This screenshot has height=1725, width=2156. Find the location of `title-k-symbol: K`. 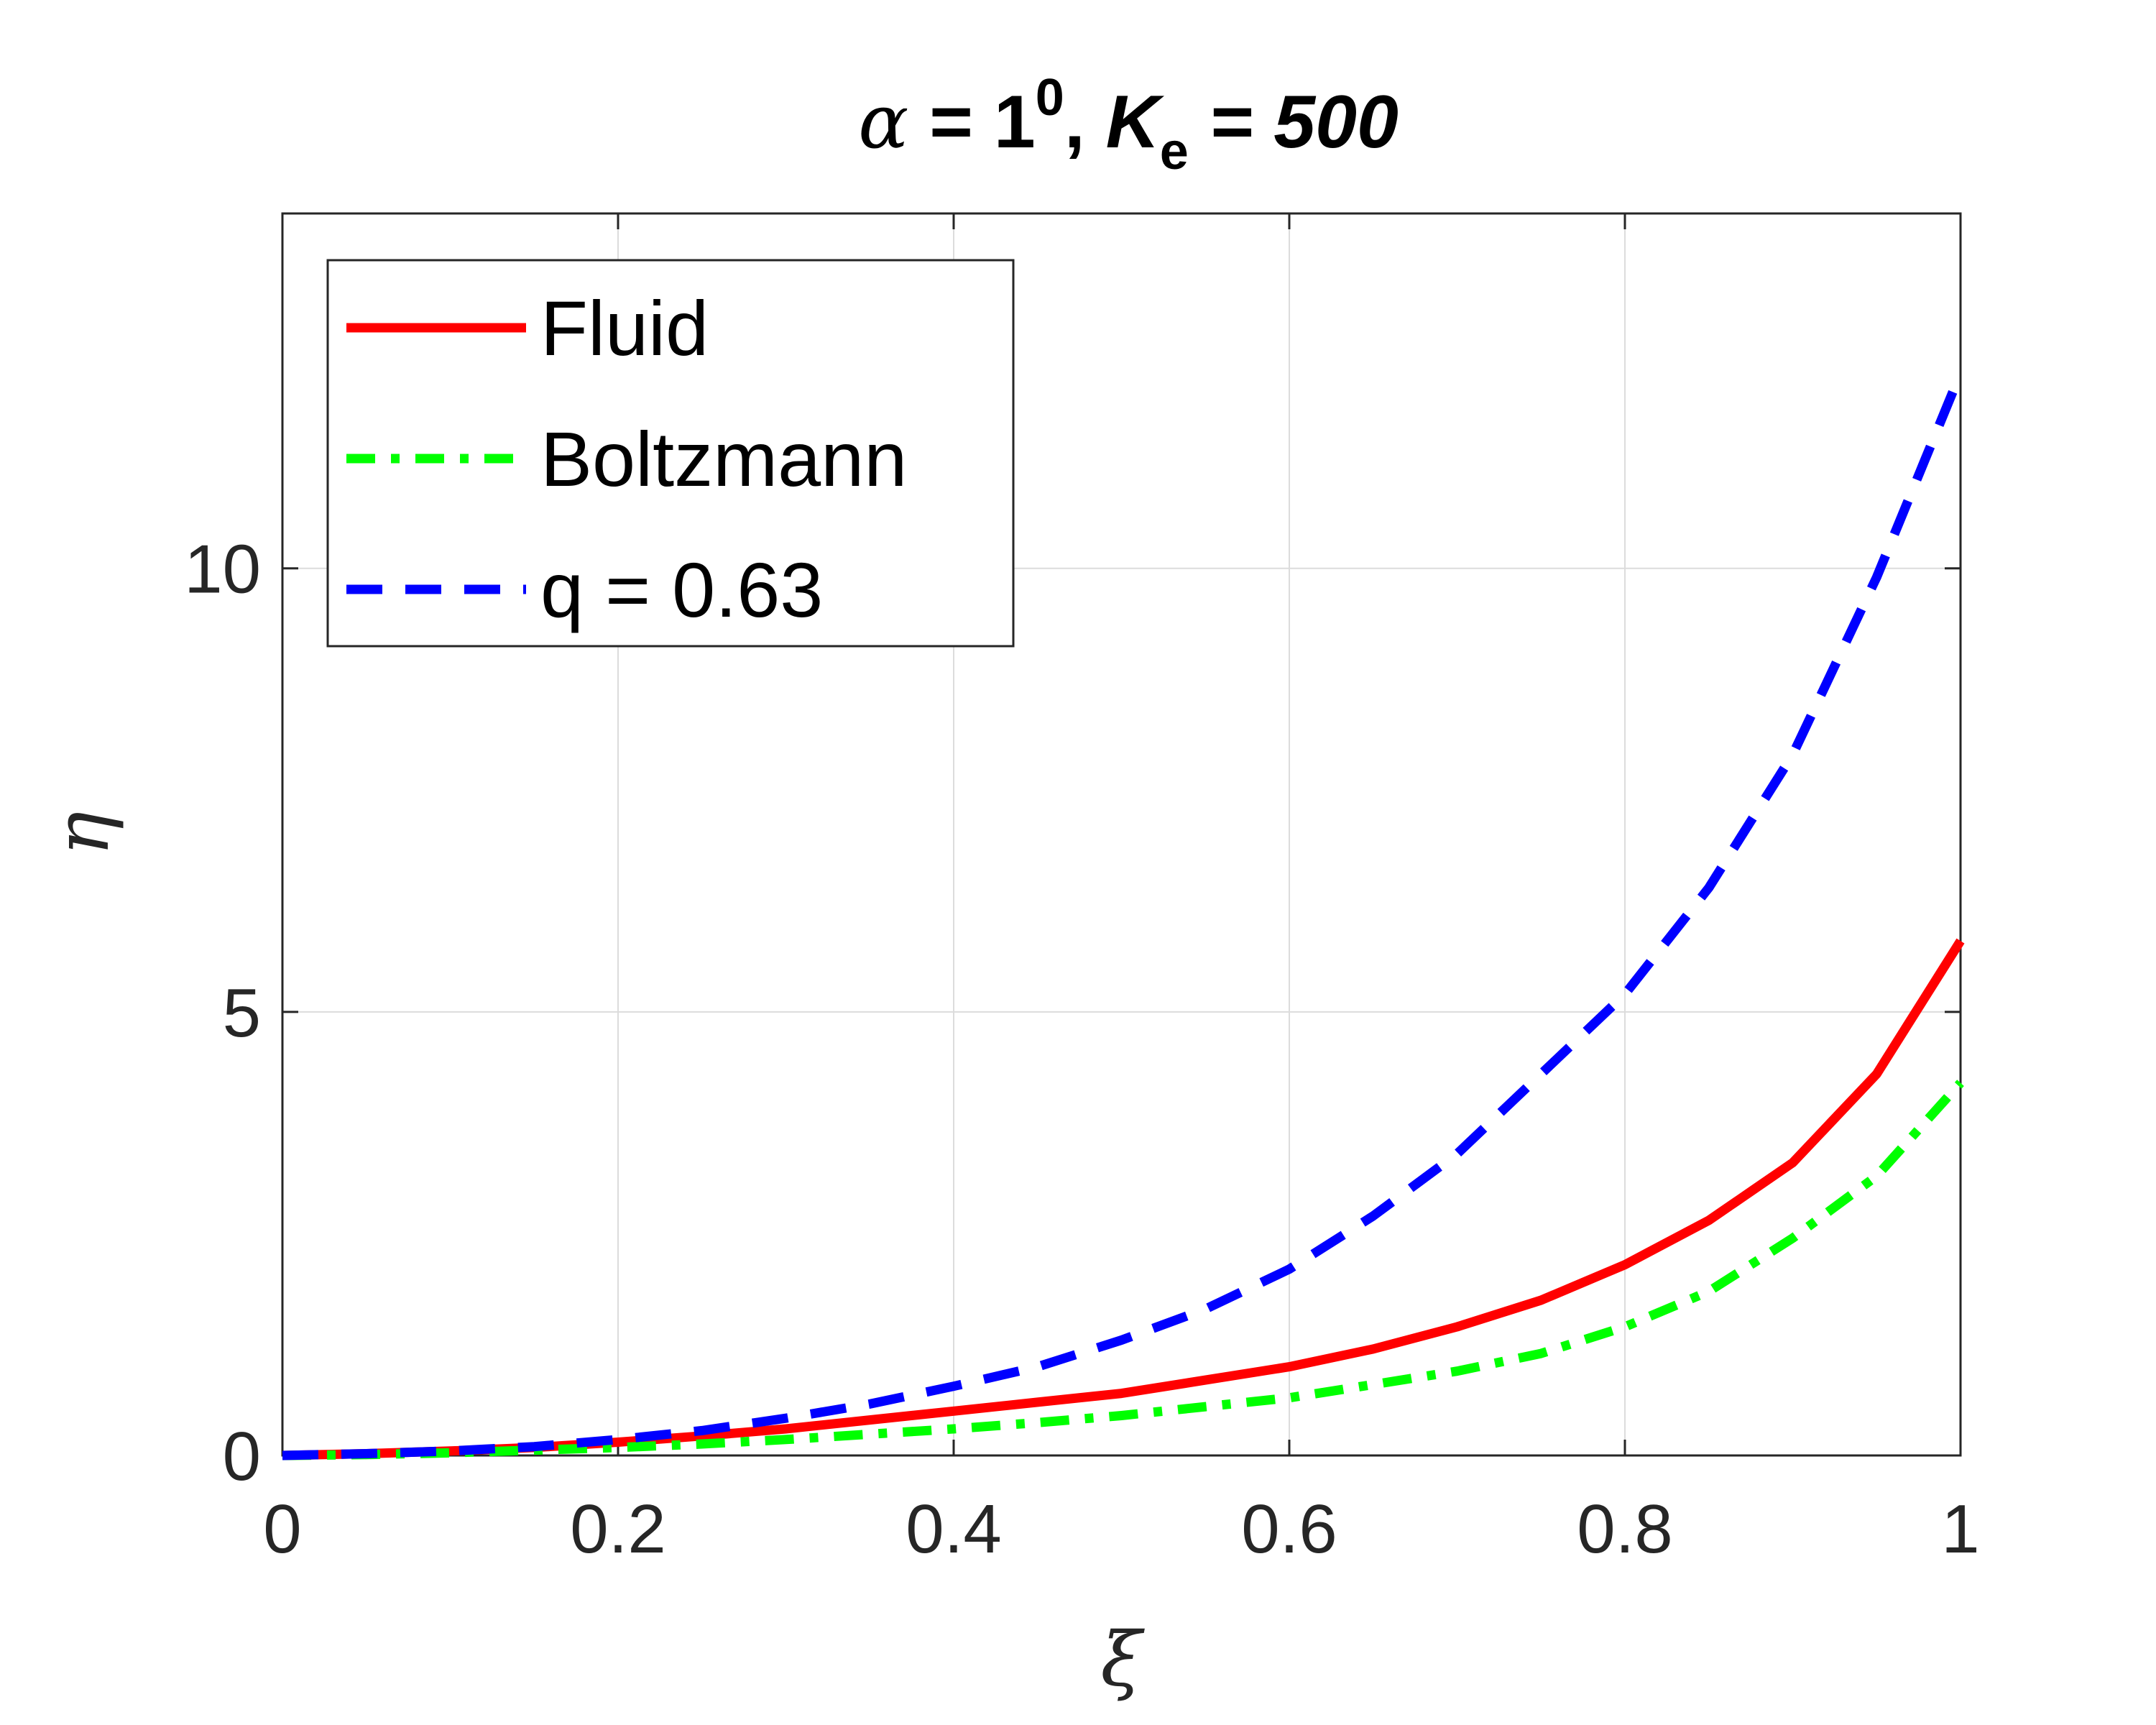

title-k-symbol: K is located at coordinates (1136, 122).